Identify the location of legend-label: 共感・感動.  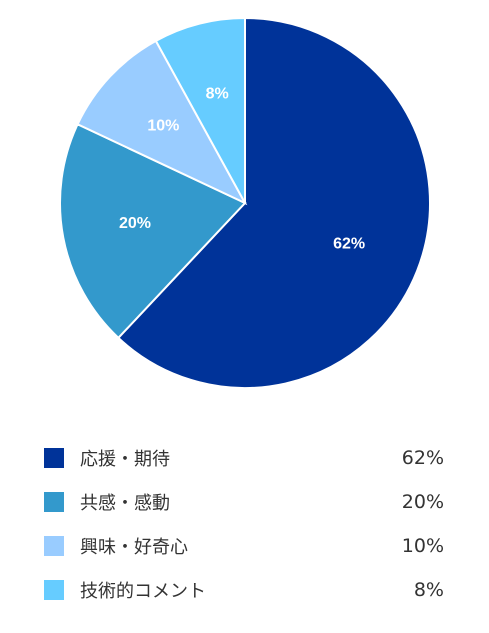
(125, 503).